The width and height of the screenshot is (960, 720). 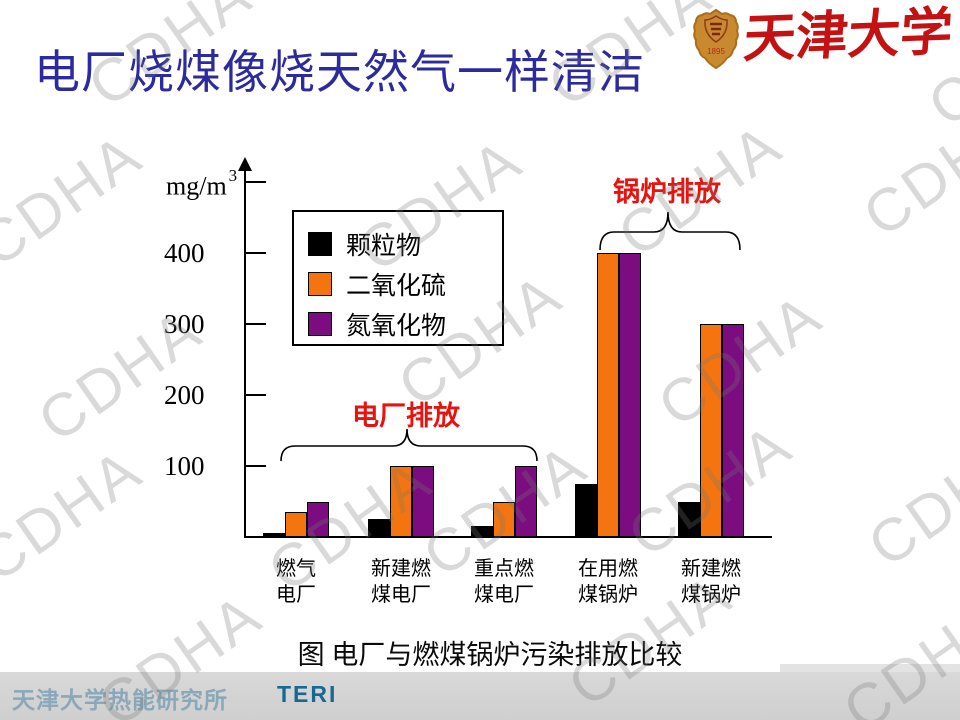 What do you see at coordinates (490, 655) in the screenshot?
I see `figure-caption: 图 电厂与燃煤锅炉污染排放比较` at bounding box center [490, 655].